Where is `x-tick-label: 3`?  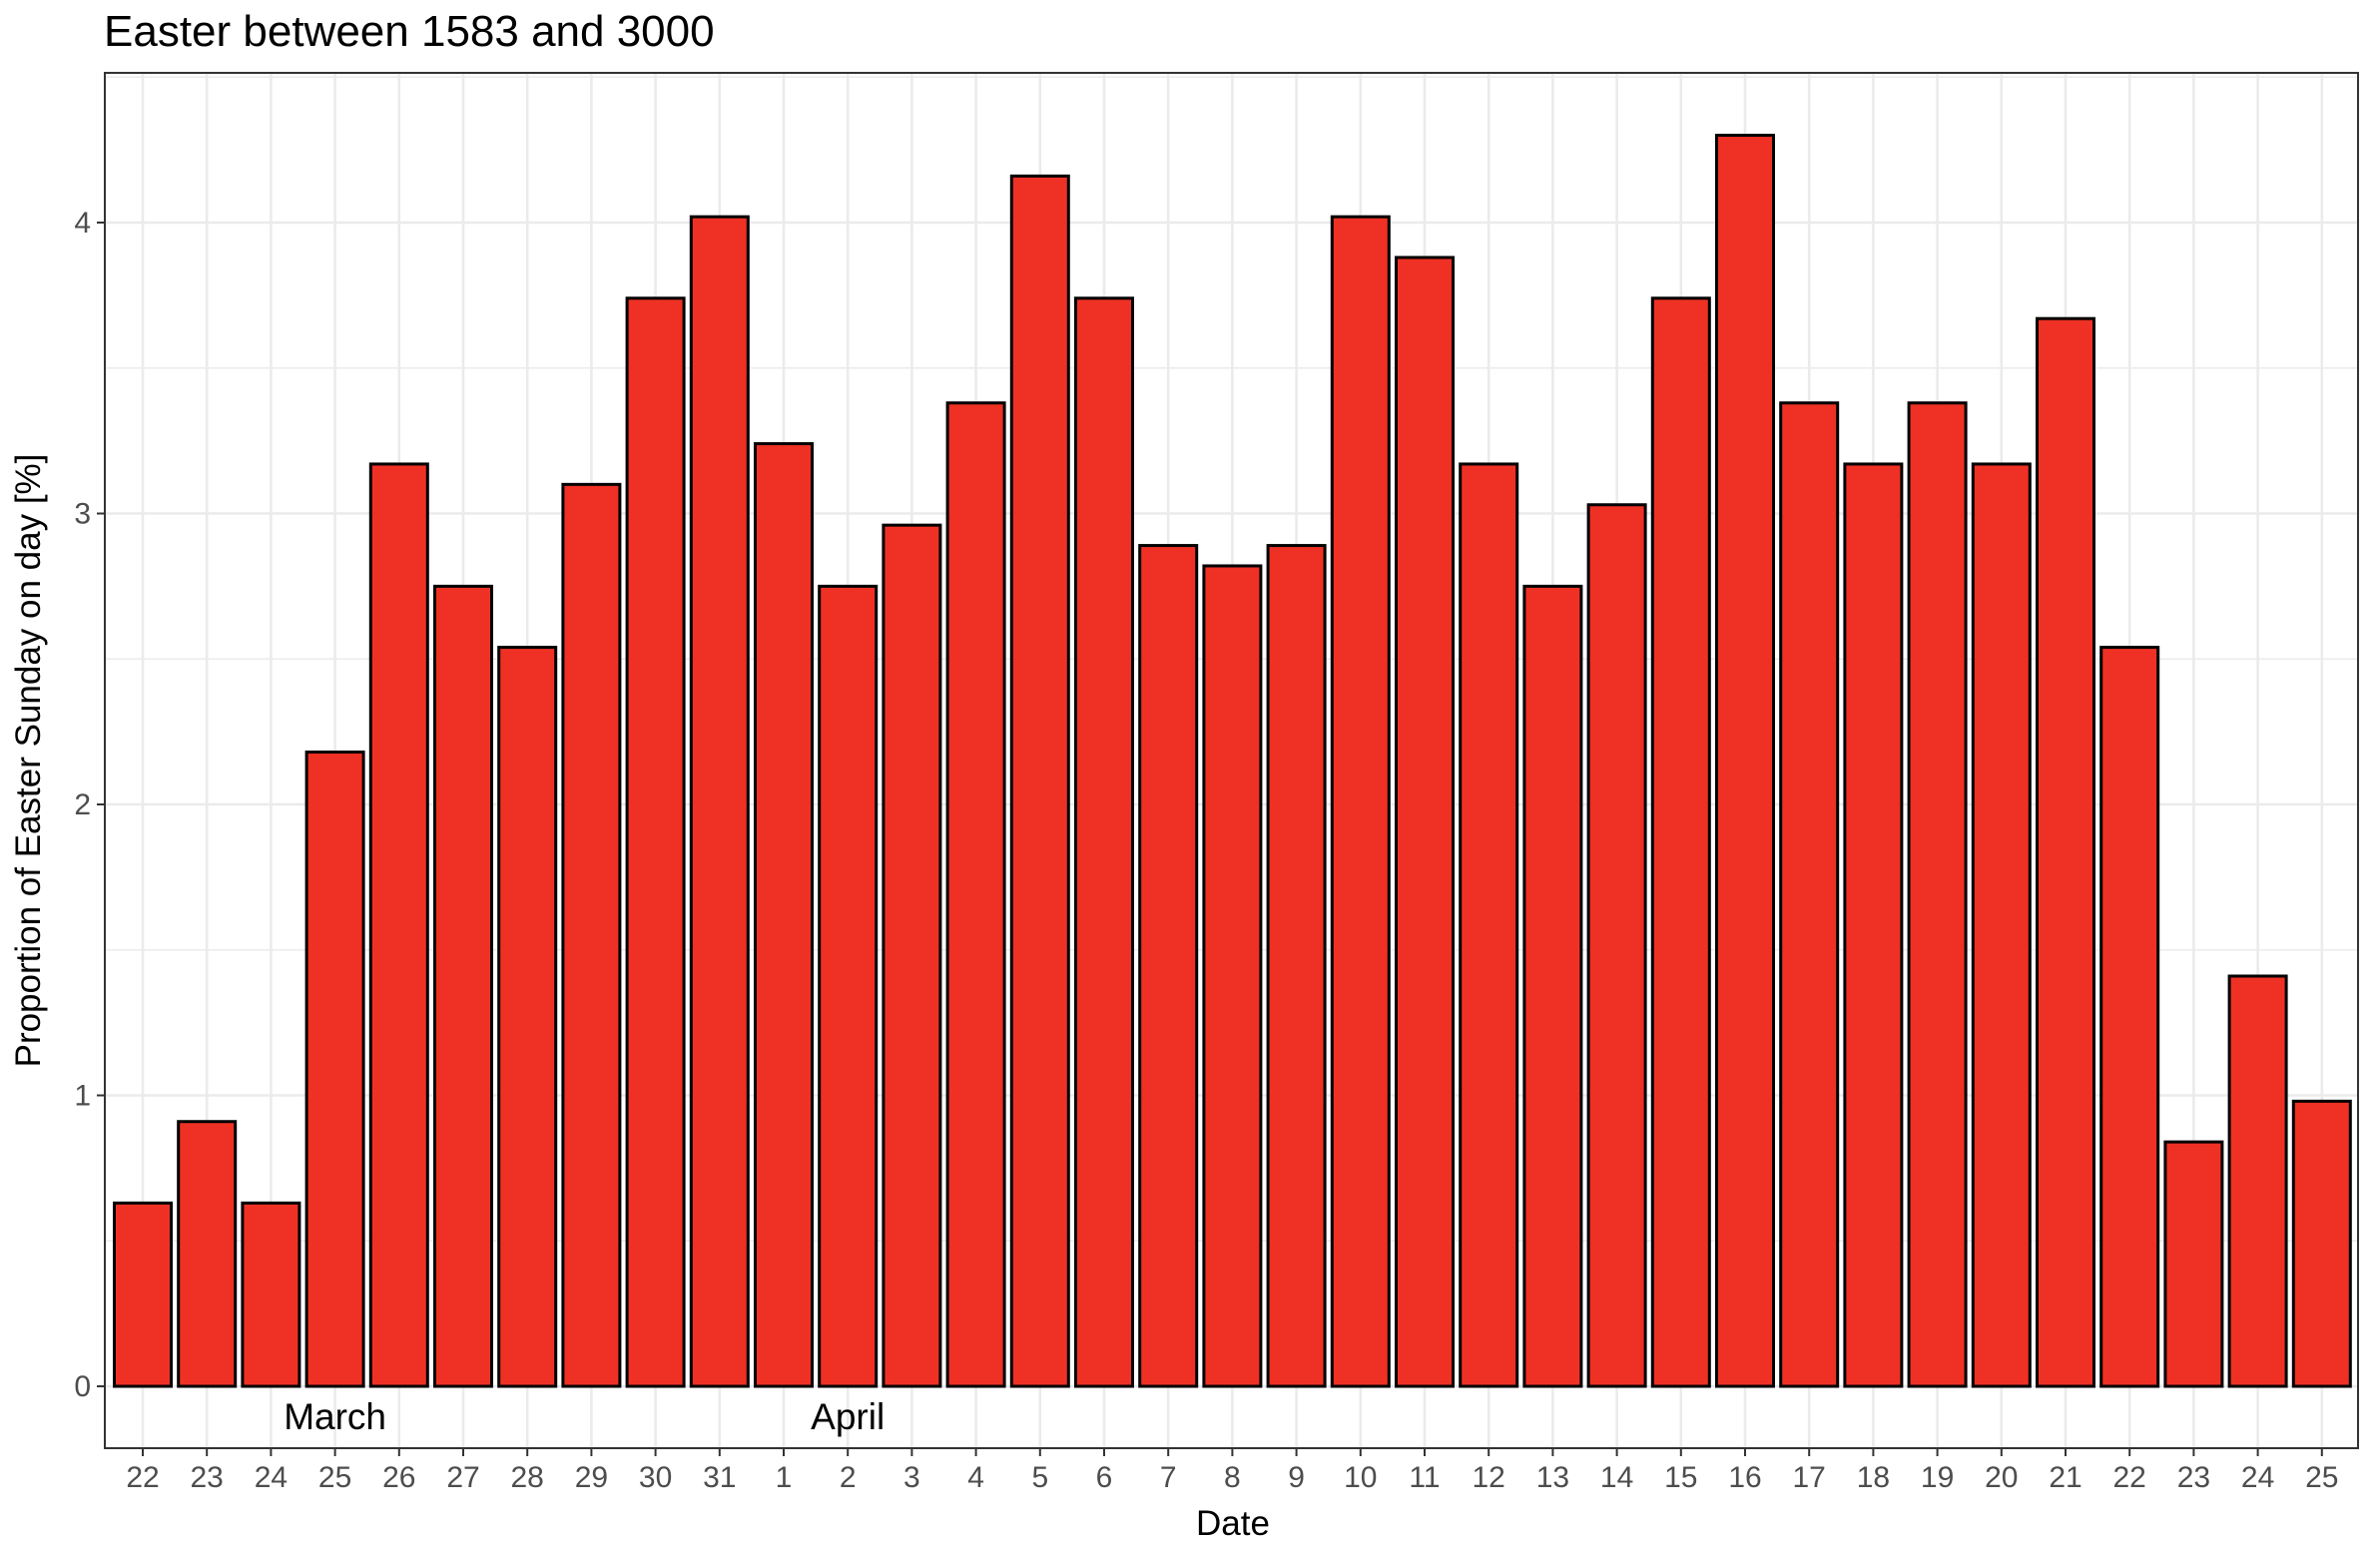 x-tick-label: 3 is located at coordinates (911, 1477).